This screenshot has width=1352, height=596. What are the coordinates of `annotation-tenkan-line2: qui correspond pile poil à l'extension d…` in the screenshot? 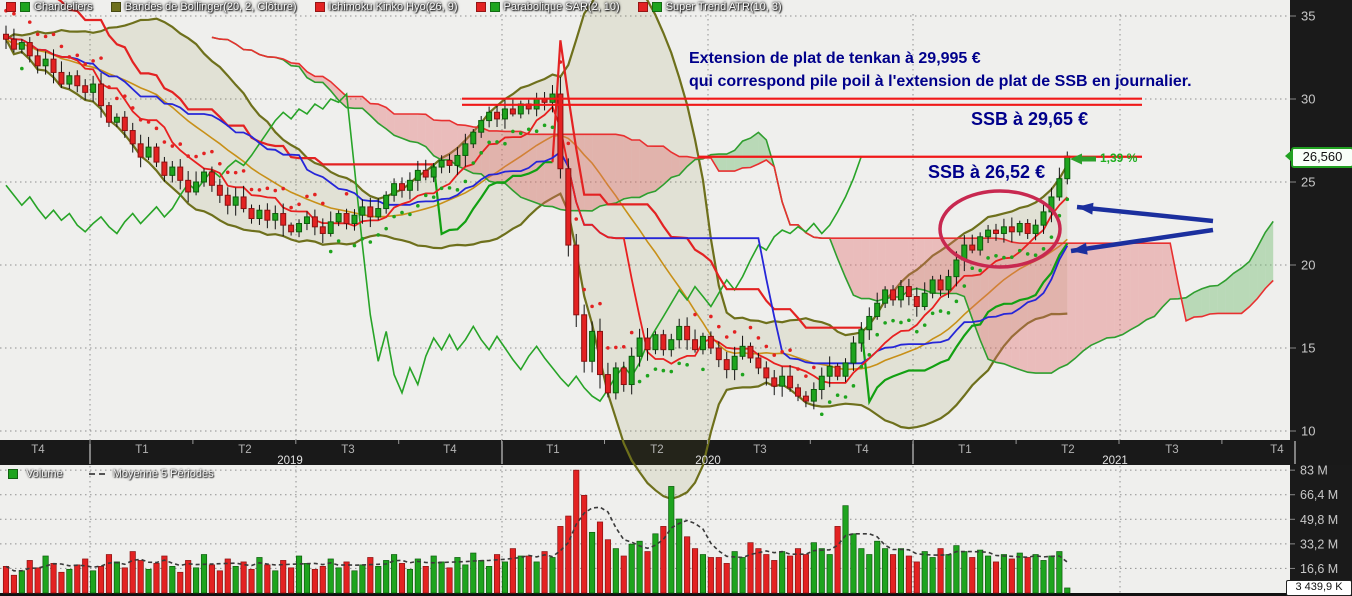 It's located at (940, 81).